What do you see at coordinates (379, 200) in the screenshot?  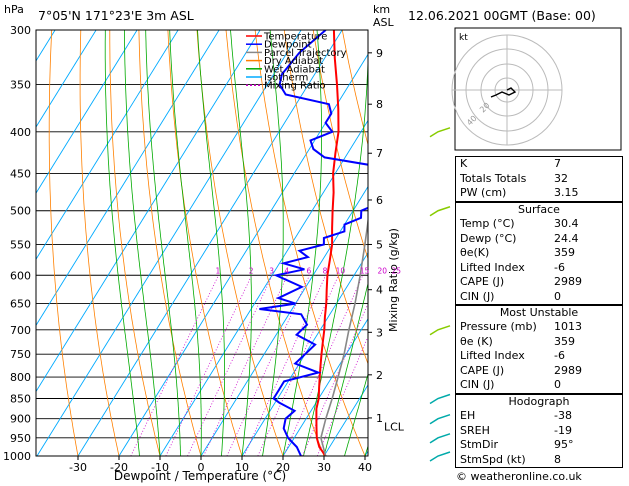 I see `height-tick-label: 6` at bounding box center [379, 200].